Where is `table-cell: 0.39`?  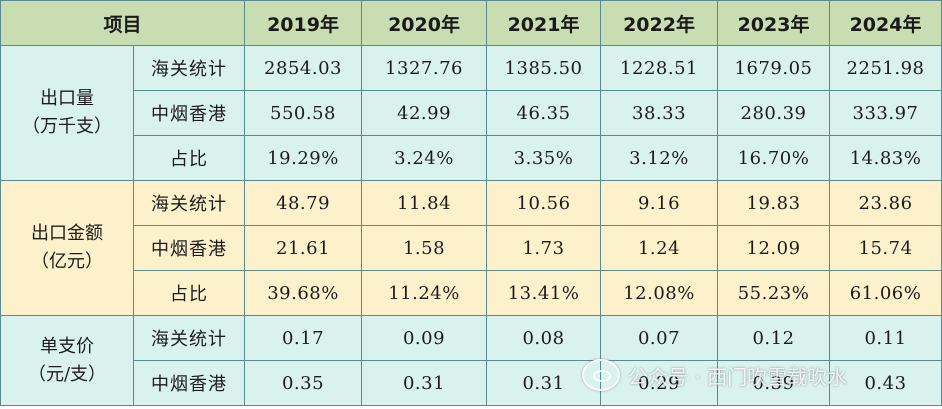
table-cell: 0.39 is located at coordinates (774, 383).